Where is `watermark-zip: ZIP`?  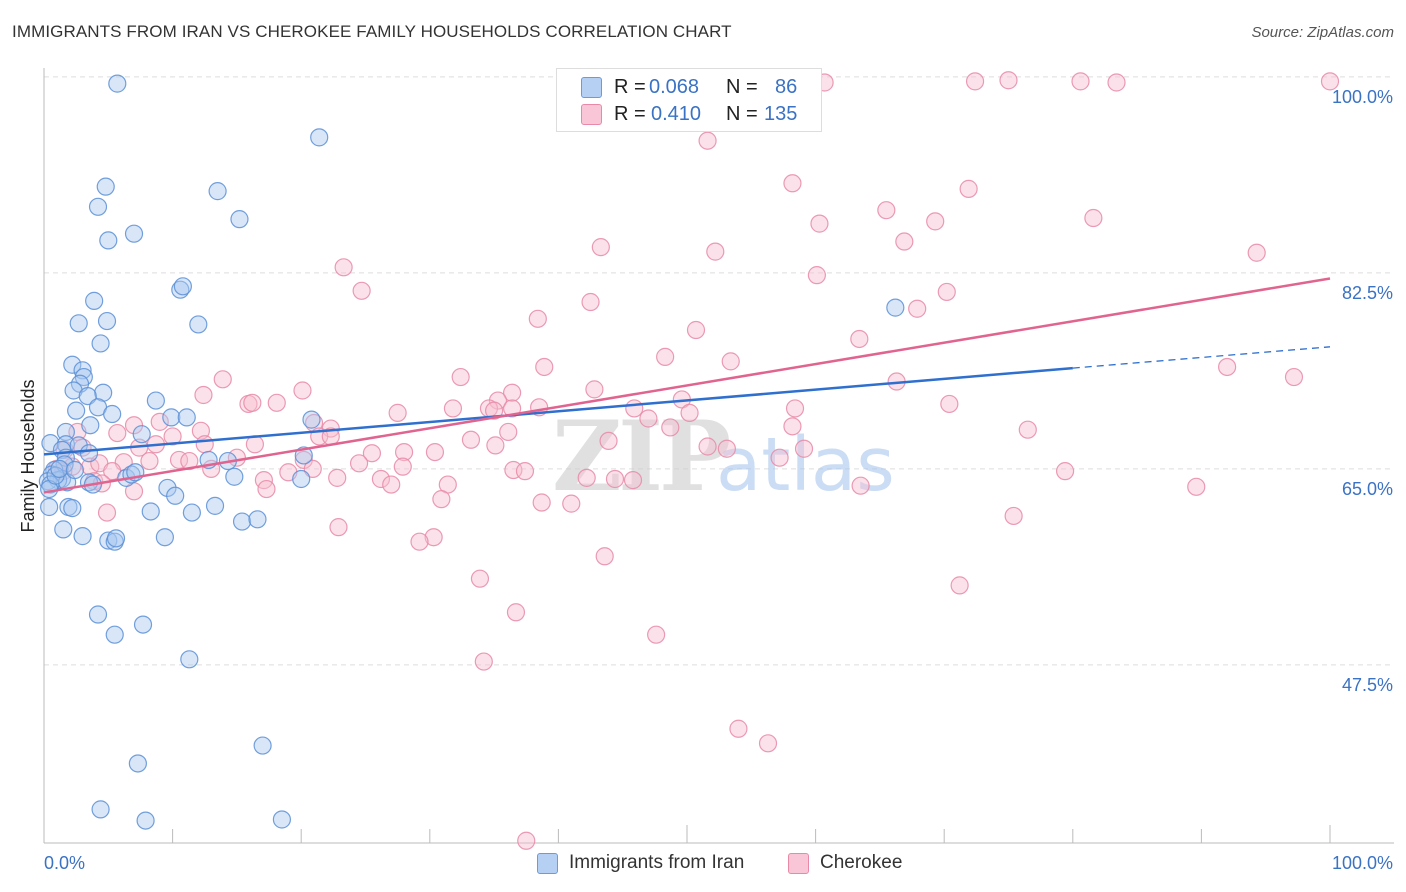
watermark-zip: ZIP is located at coordinates (640, 456).